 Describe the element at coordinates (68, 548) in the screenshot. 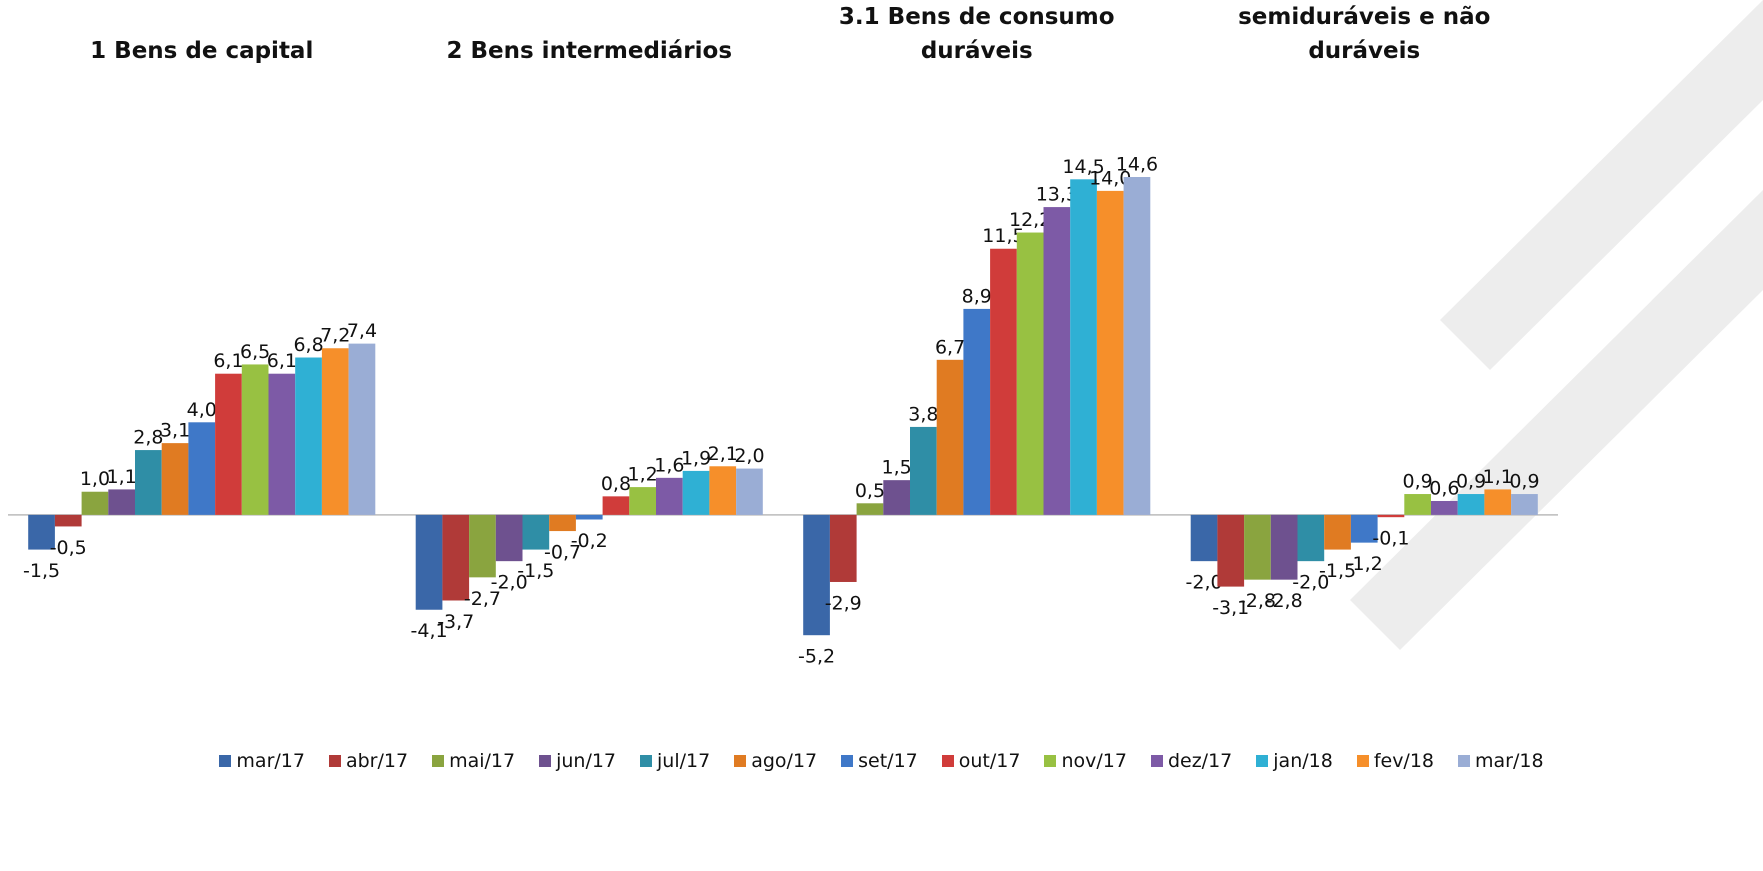

I see `data-label: -0,5` at that location.